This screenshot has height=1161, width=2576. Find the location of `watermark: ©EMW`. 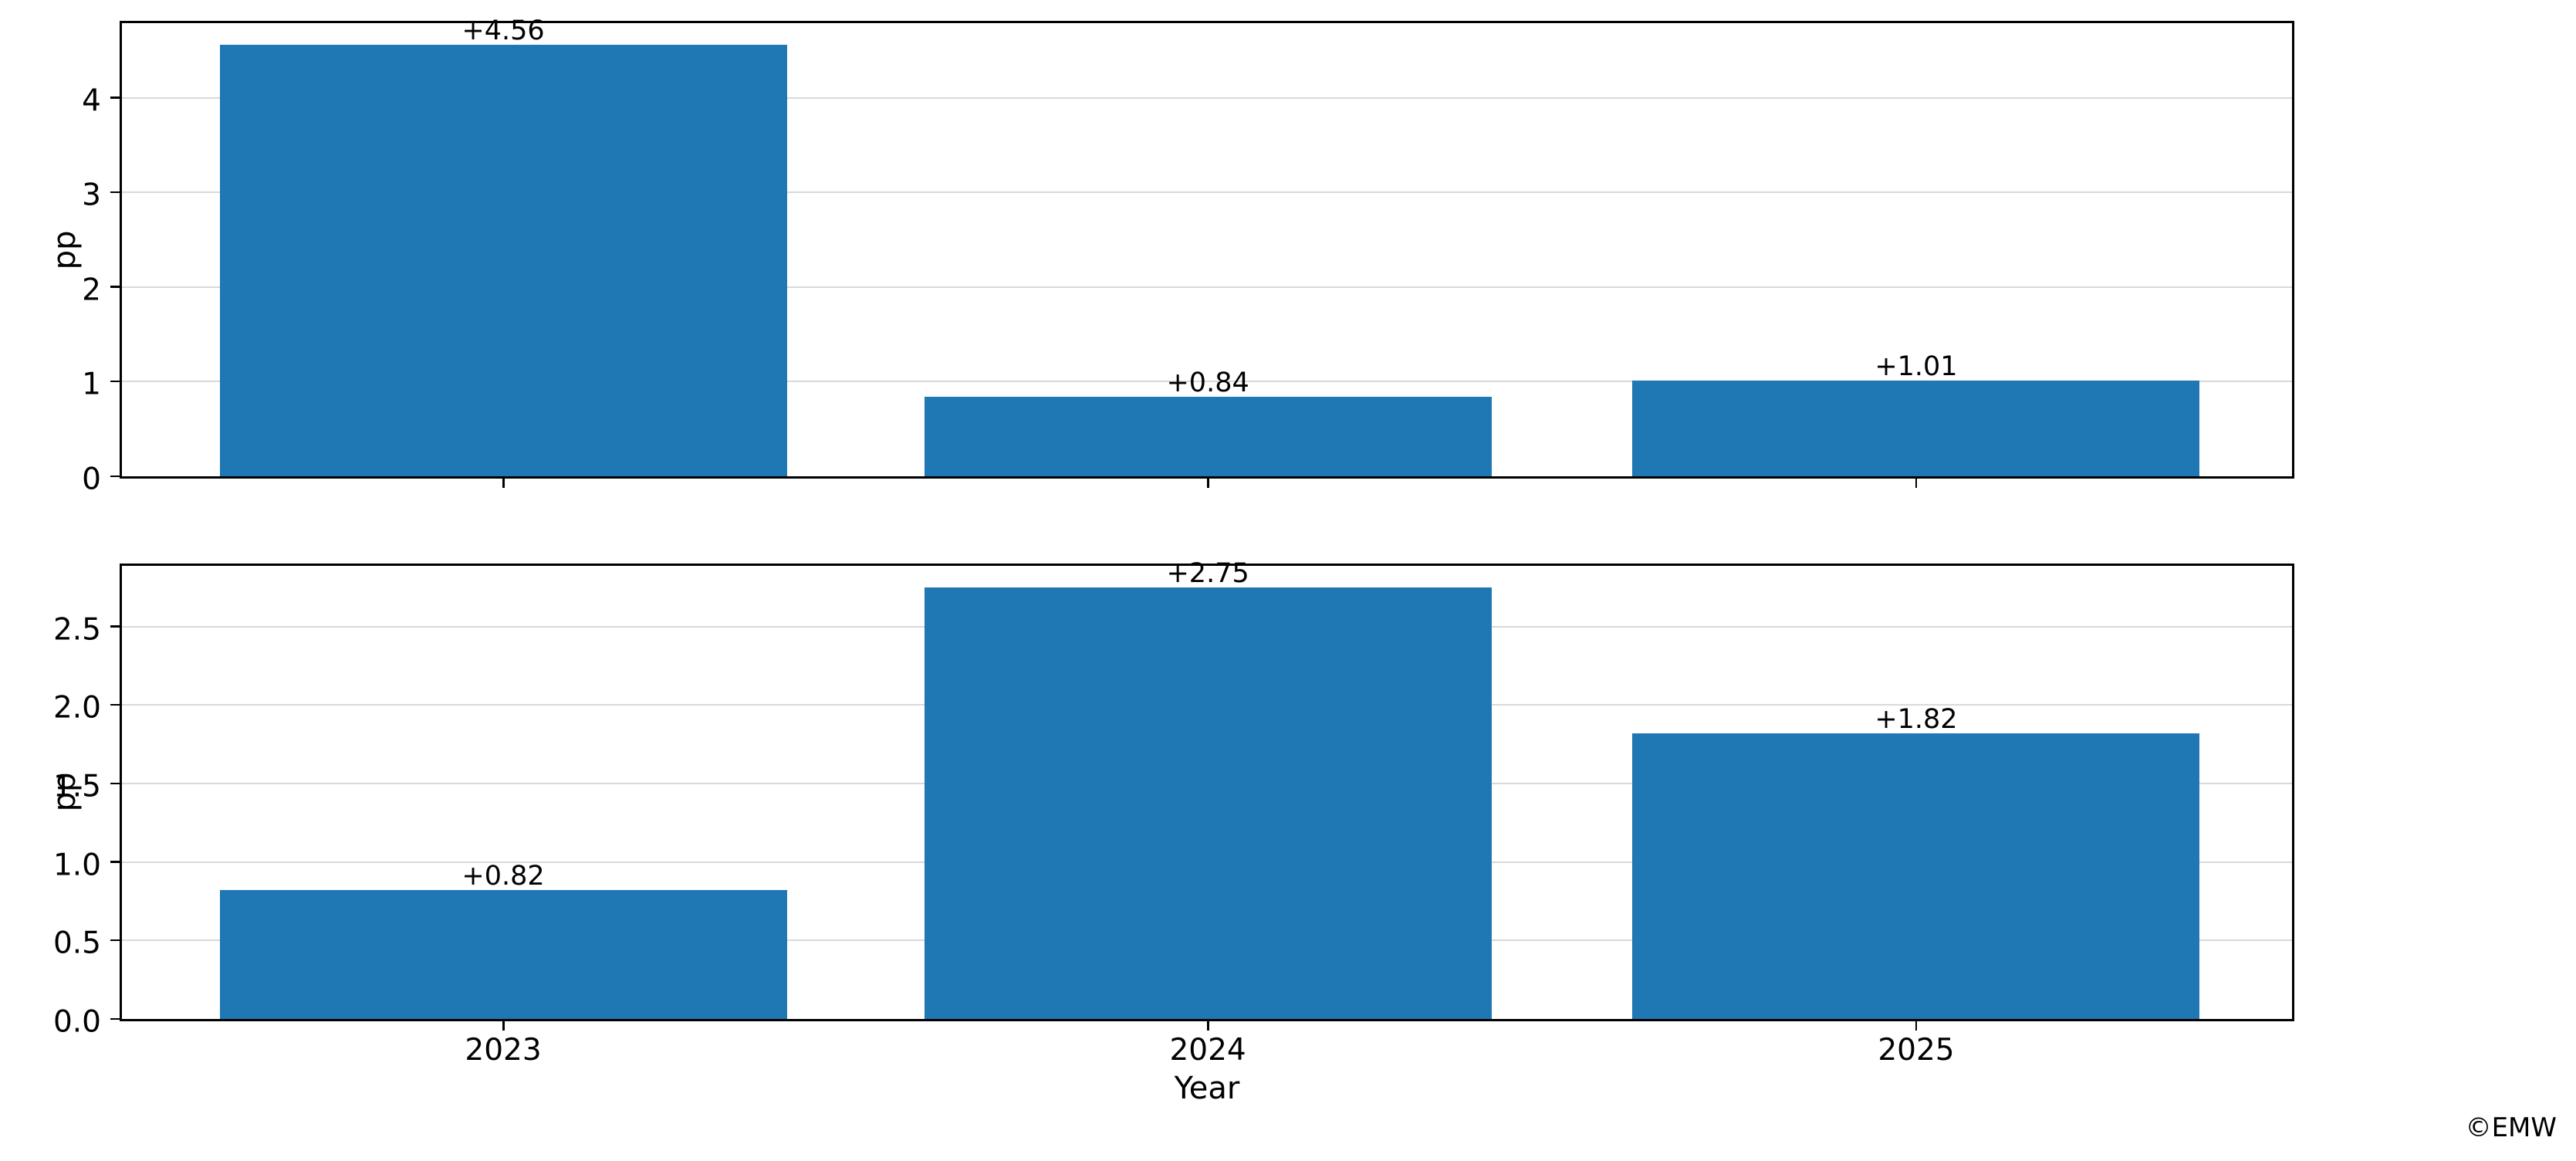

watermark: ©EMW is located at coordinates (2511, 1127).